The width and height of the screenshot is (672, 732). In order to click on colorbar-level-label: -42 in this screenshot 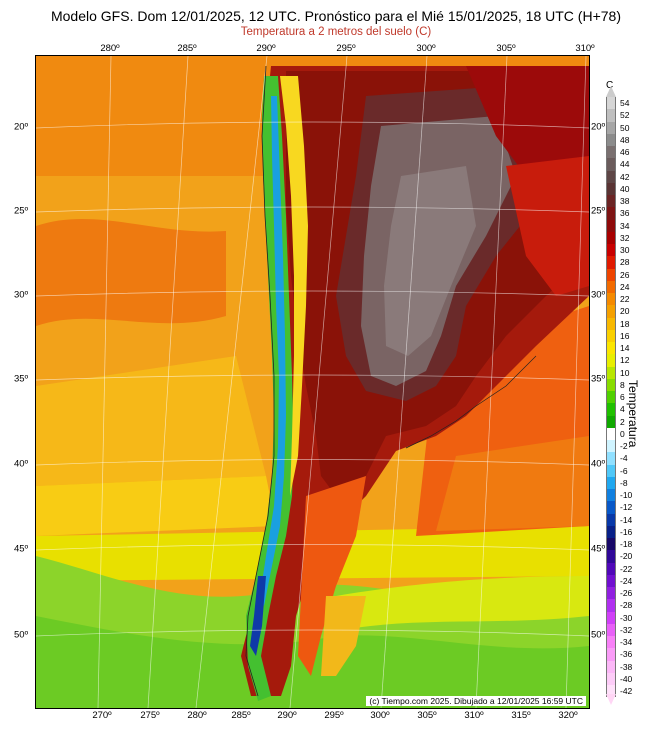, I will do `click(626, 691)`.